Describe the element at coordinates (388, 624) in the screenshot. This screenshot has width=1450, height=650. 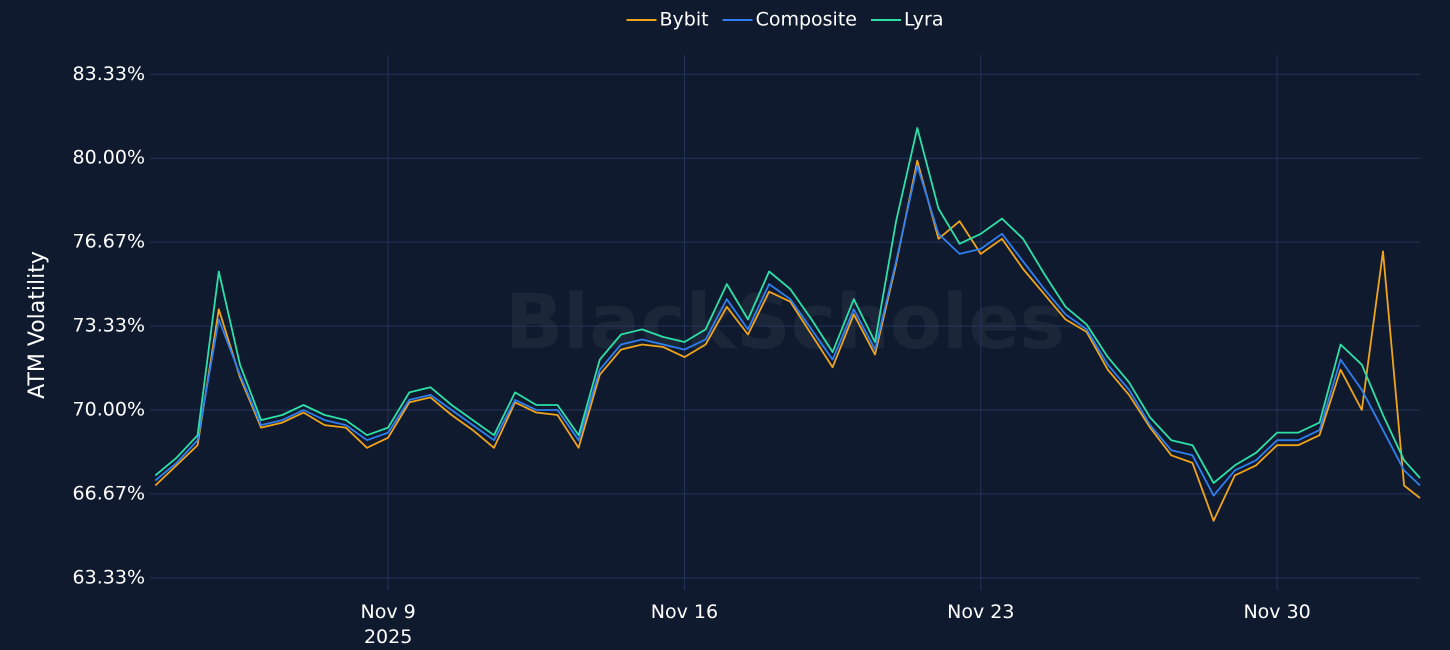
I see `x-tick-label: Nov 9 2025` at that location.